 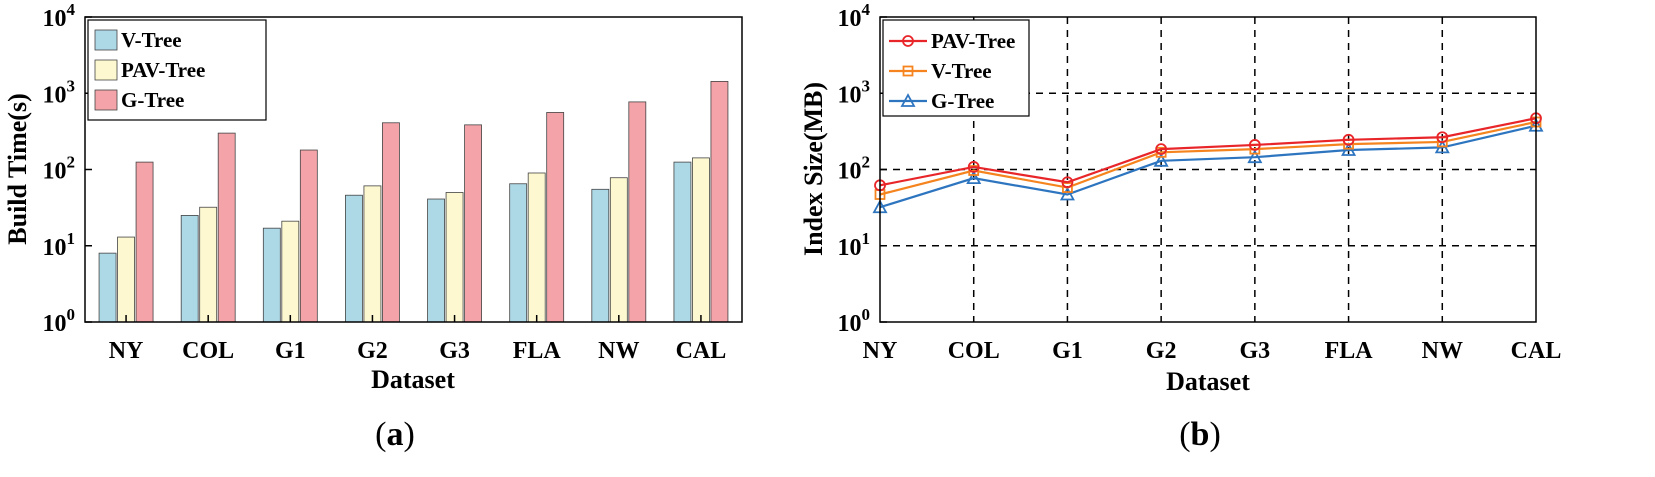 I want to click on build-time-y-axis-label: Build Time(s), so click(x=17, y=168).